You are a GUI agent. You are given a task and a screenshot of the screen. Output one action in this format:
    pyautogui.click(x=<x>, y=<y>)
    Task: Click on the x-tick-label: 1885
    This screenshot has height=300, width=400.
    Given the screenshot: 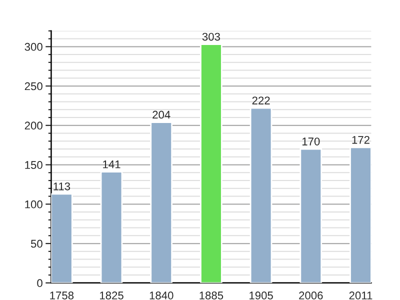 What is the action you would take?
    pyautogui.click(x=212, y=296)
    